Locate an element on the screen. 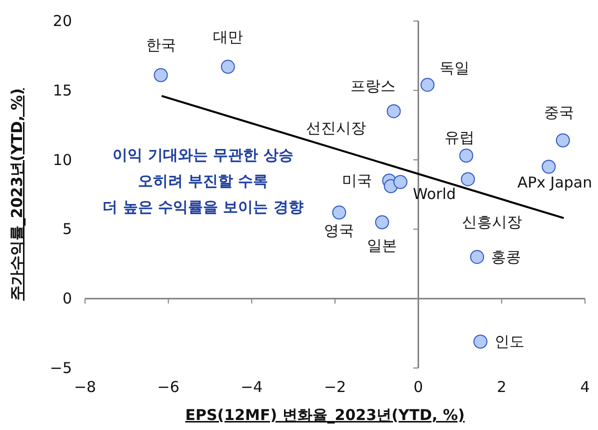 This screenshot has width=598, height=430. annotation: 일본 is located at coordinates (382, 245).